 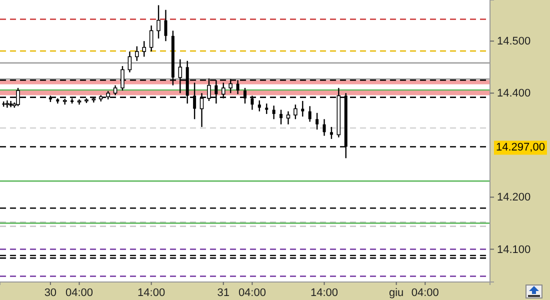 I want to click on y-tick-label: 14.400, so click(x=514, y=94).